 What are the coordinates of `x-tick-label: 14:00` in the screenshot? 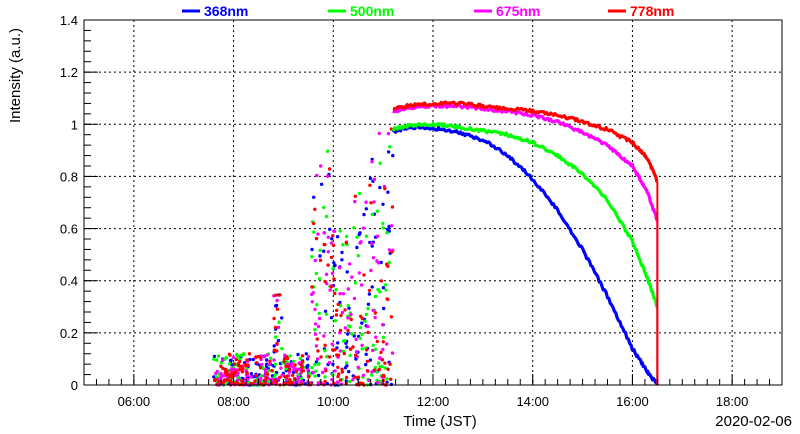 It's located at (532, 401).